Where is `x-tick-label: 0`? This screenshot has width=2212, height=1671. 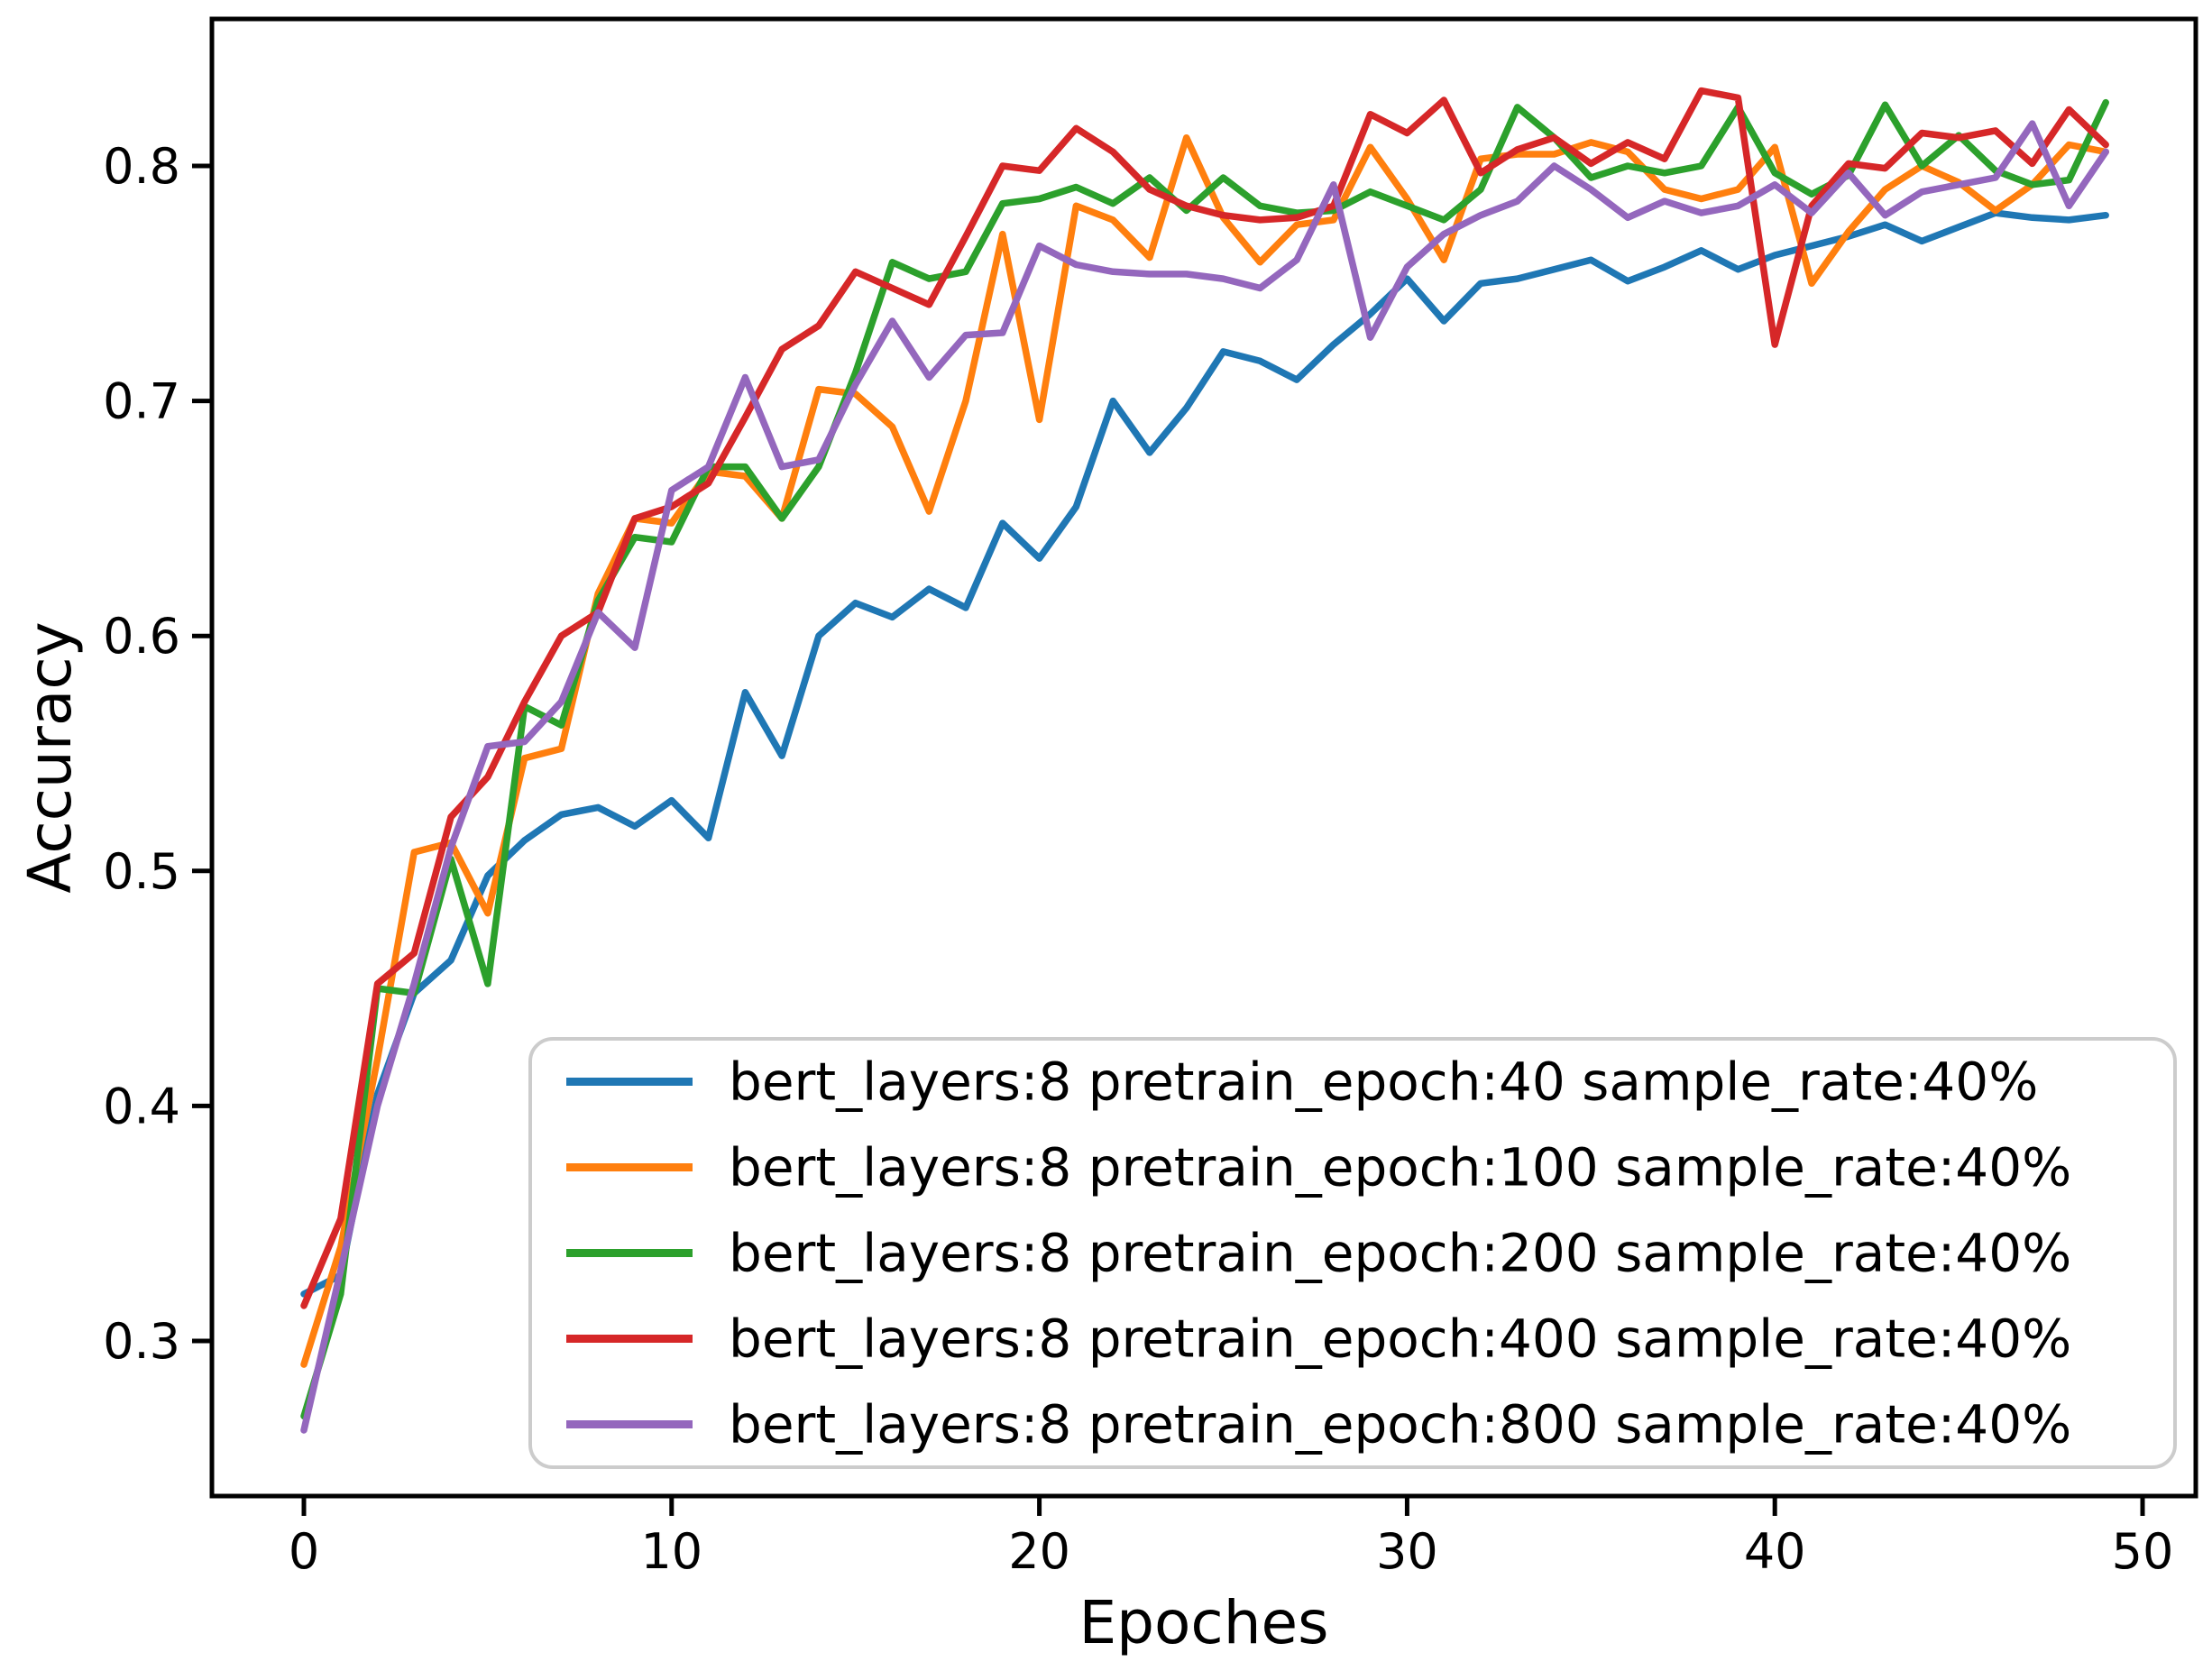 x-tick-label: 0 is located at coordinates (304, 1551).